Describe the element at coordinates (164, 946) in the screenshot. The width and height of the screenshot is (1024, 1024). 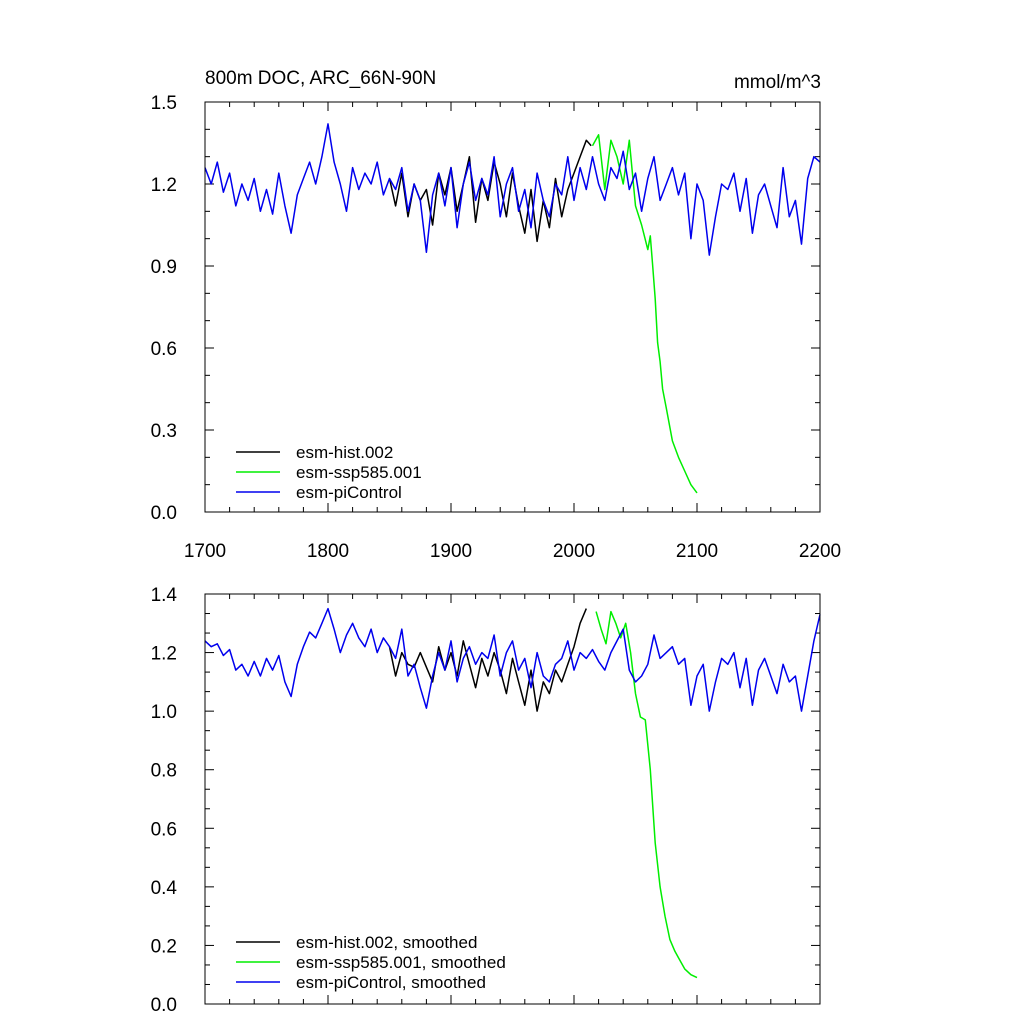
I see `y-tick-label: 0.2` at that location.